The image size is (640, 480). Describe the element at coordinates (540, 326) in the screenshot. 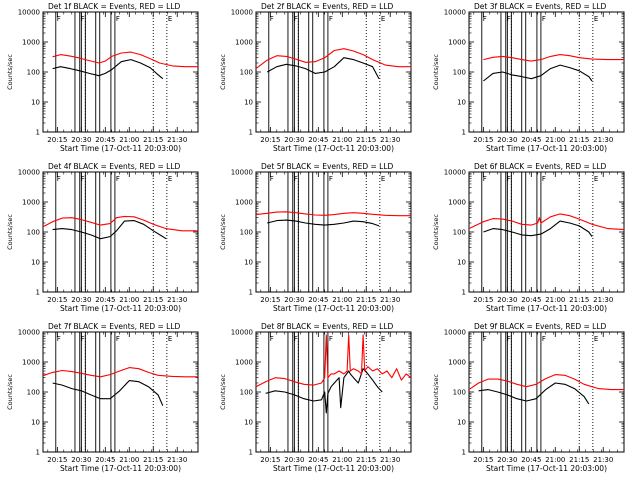

I see `chart-title: Det 9f BLACK = Events, RED = LLD` at that location.